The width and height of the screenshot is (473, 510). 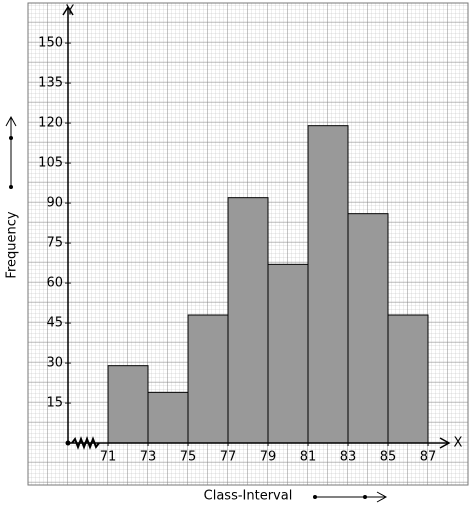 I want to click on y-label: Frequency, so click(x=12, y=244).